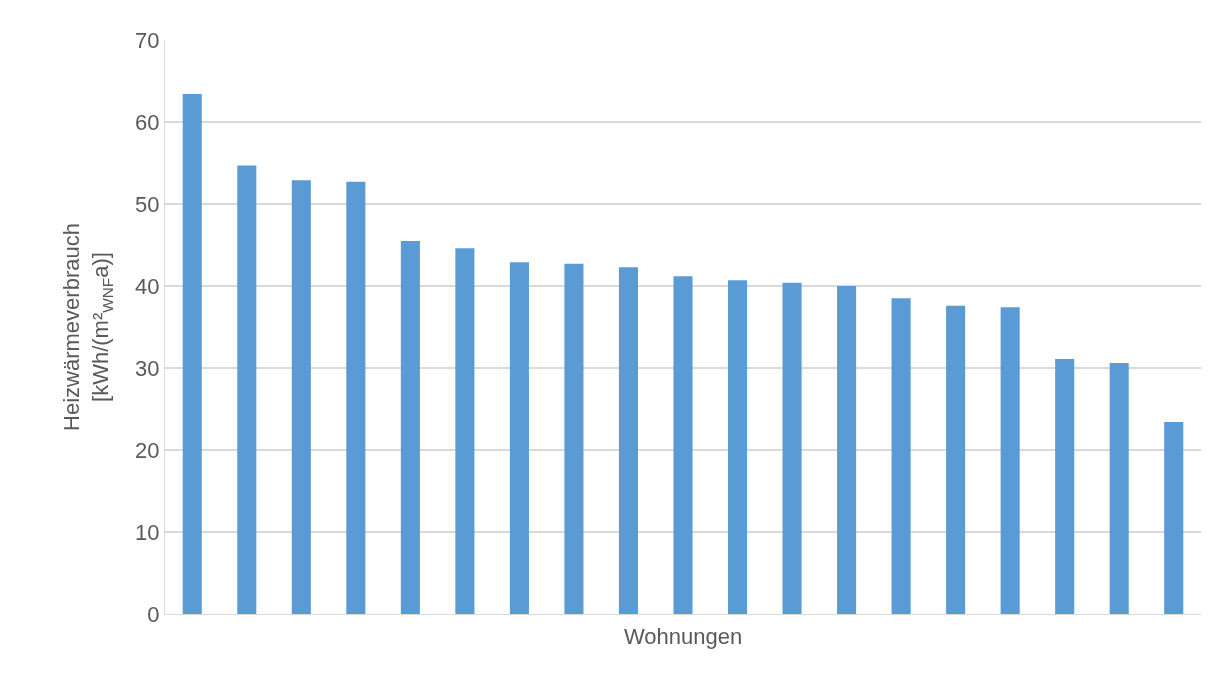 This screenshot has height=684, width=1213. I want to click on y-tick-label: 10, so click(147, 532).